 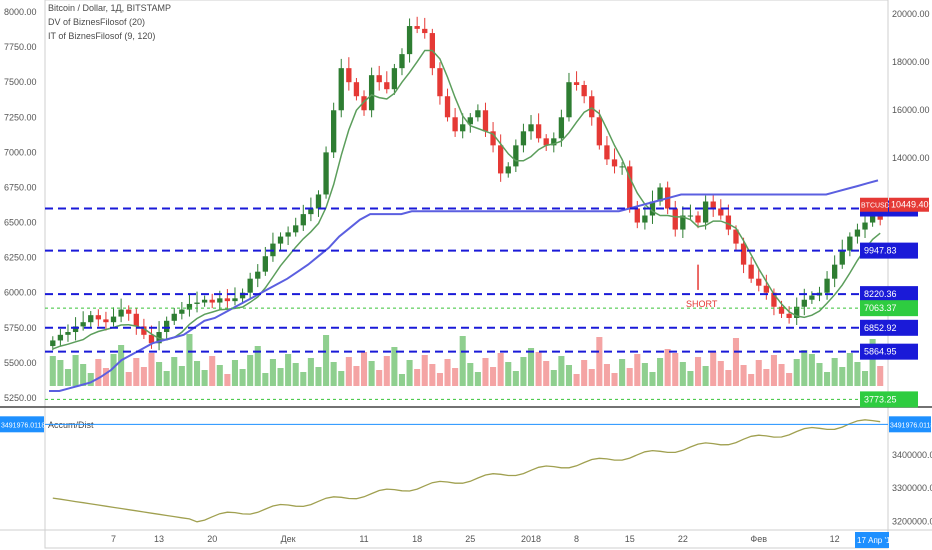 I want to click on legend-dv: DV of BiznesFilosof (20), so click(x=97, y=22).